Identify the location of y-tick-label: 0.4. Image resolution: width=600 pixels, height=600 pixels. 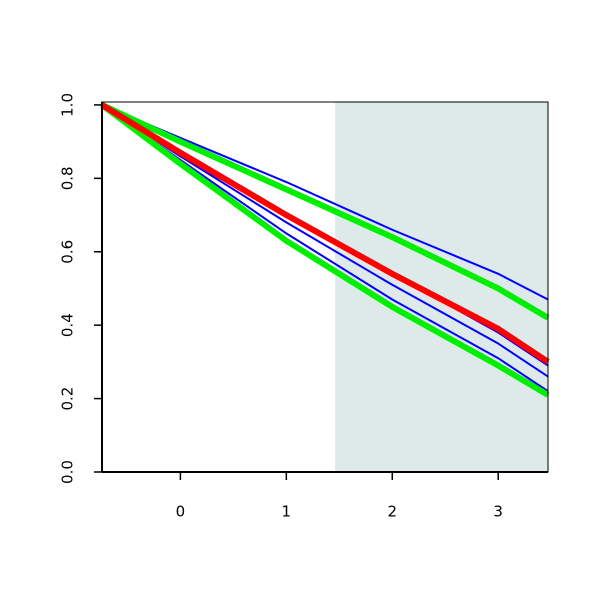
(68, 325).